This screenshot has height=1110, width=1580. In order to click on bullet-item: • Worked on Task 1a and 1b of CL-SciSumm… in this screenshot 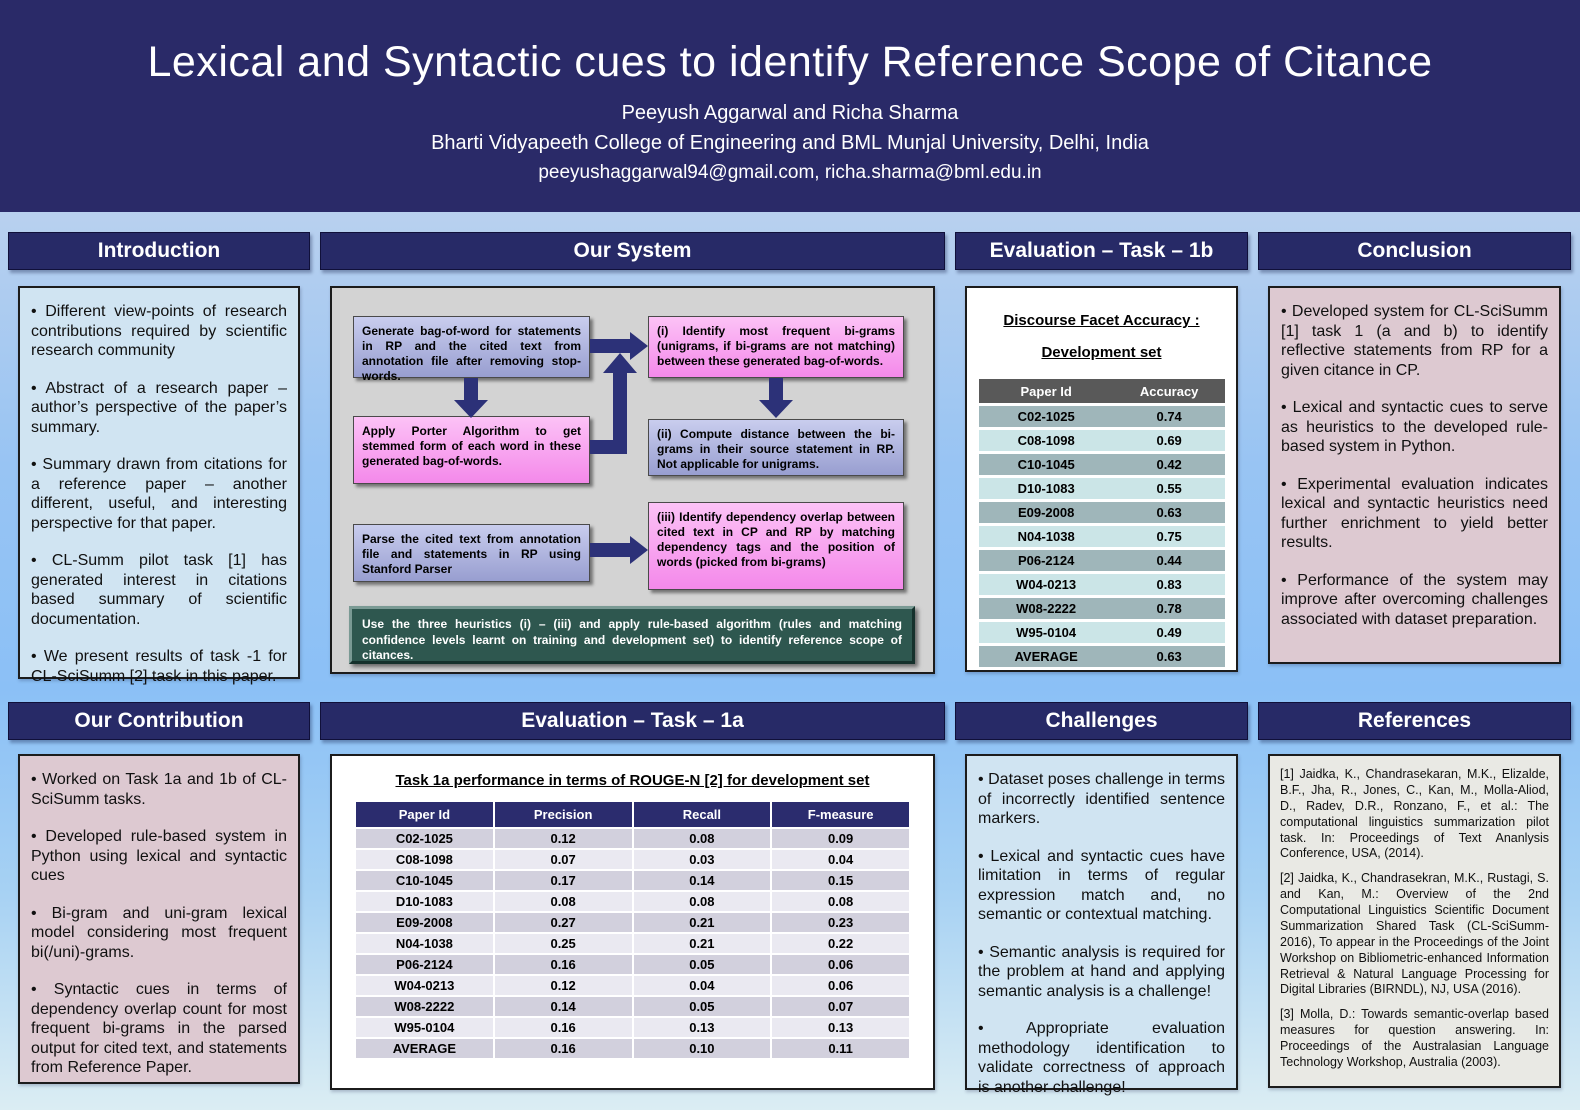, I will do `click(159, 789)`.